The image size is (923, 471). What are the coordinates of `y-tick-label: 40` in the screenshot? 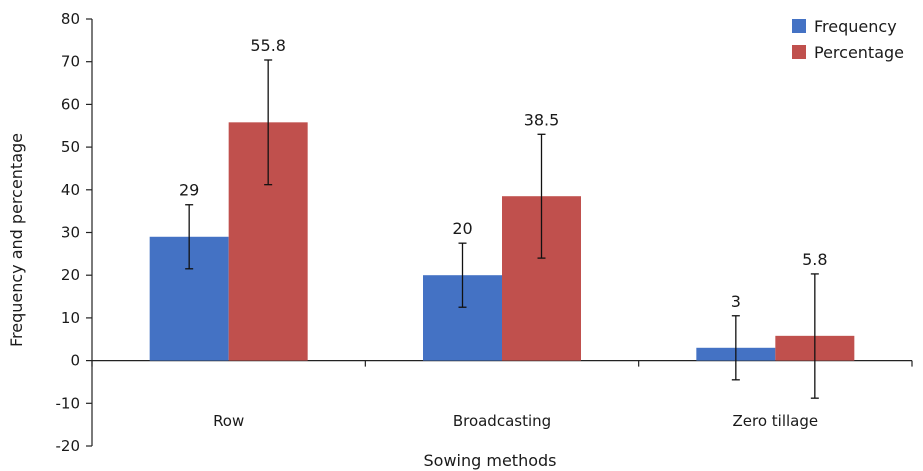 It's located at (70, 190).